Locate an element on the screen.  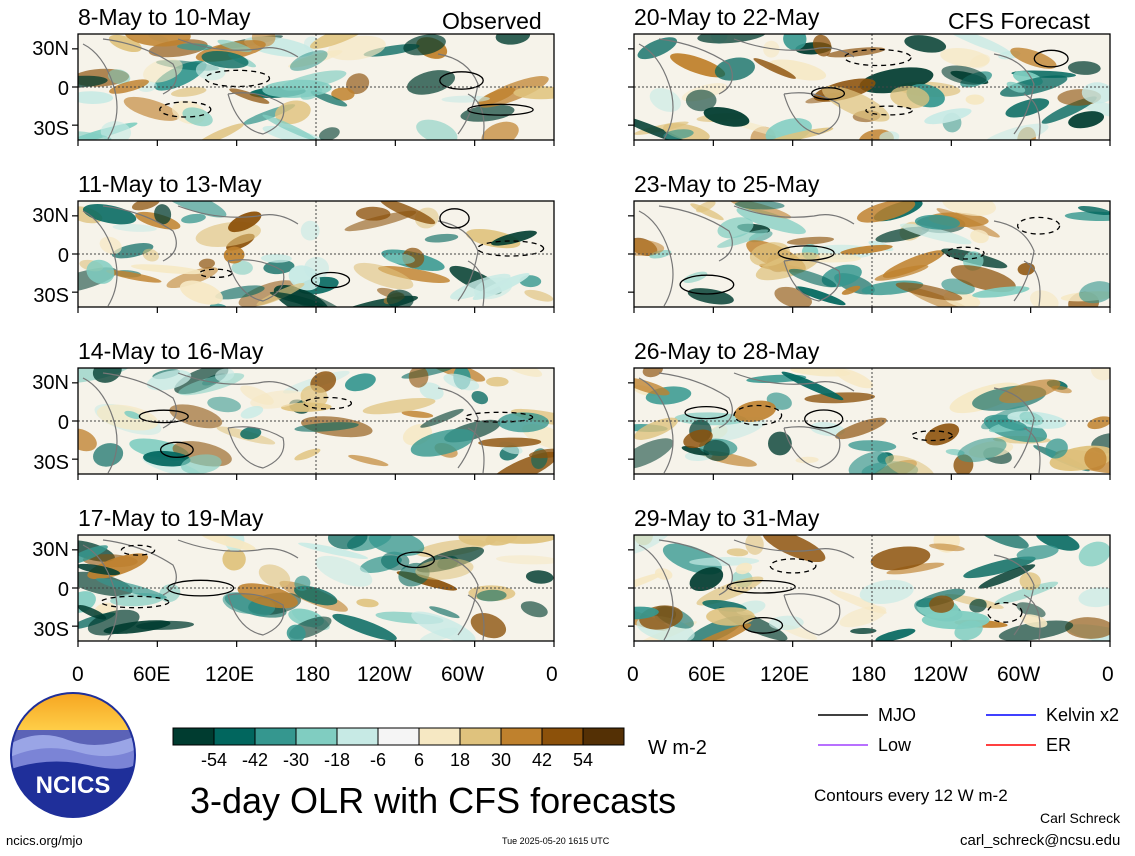
observed-period-2: 11-May to 13-May is located at coordinates (170, 184).